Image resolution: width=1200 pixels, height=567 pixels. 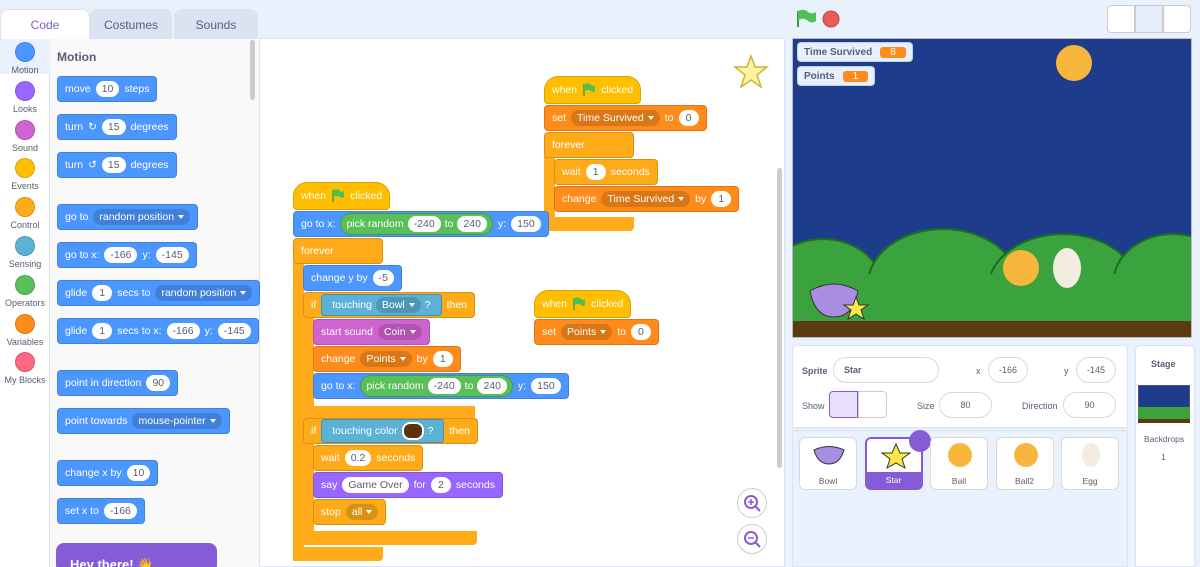 I want to click on tab: Costumes, so click(x=131, y=24).